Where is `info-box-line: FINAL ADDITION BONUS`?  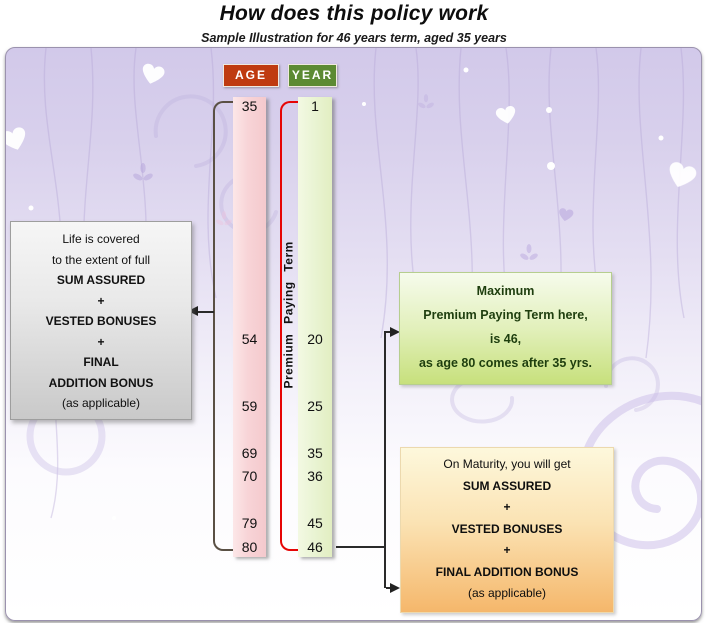 info-box-line: FINAL ADDITION BONUS is located at coordinates (507, 571).